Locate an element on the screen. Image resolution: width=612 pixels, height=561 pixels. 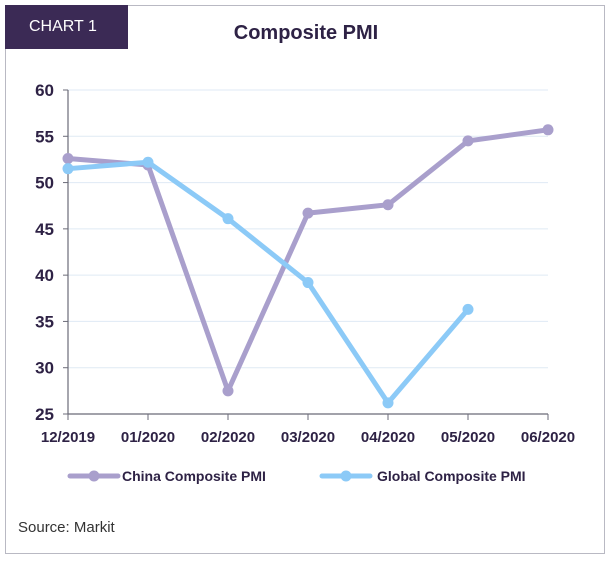
x-tick-label: 04/2020 is located at coordinates (388, 437).